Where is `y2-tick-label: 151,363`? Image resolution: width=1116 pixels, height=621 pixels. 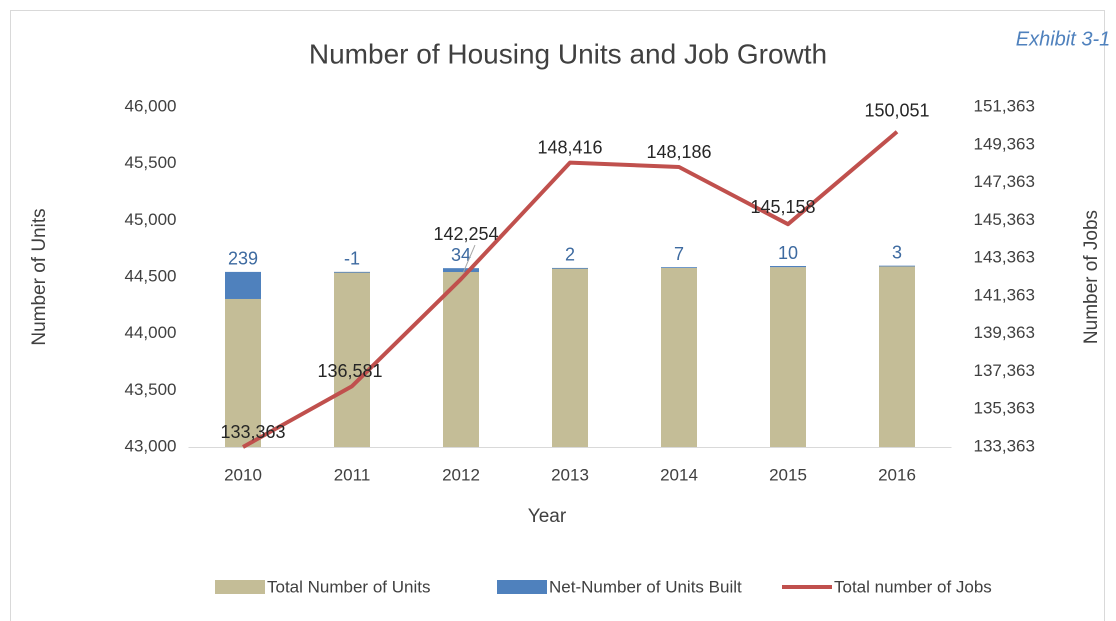 y2-tick-label: 151,363 is located at coordinates (1004, 105).